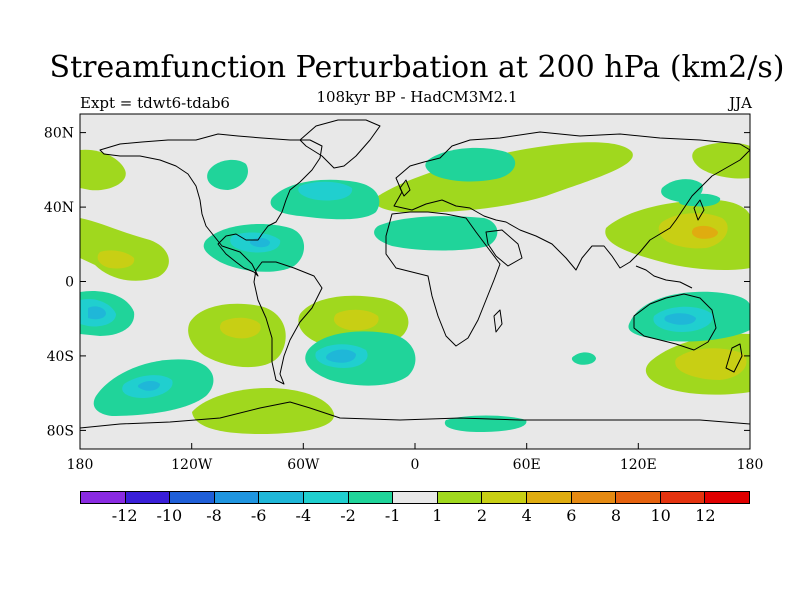 The height and width of the screenshot is (600, 800). Describe the element at coordinates (437, 515) in the screenshot. I see `colorbar-label: 1` at that location.